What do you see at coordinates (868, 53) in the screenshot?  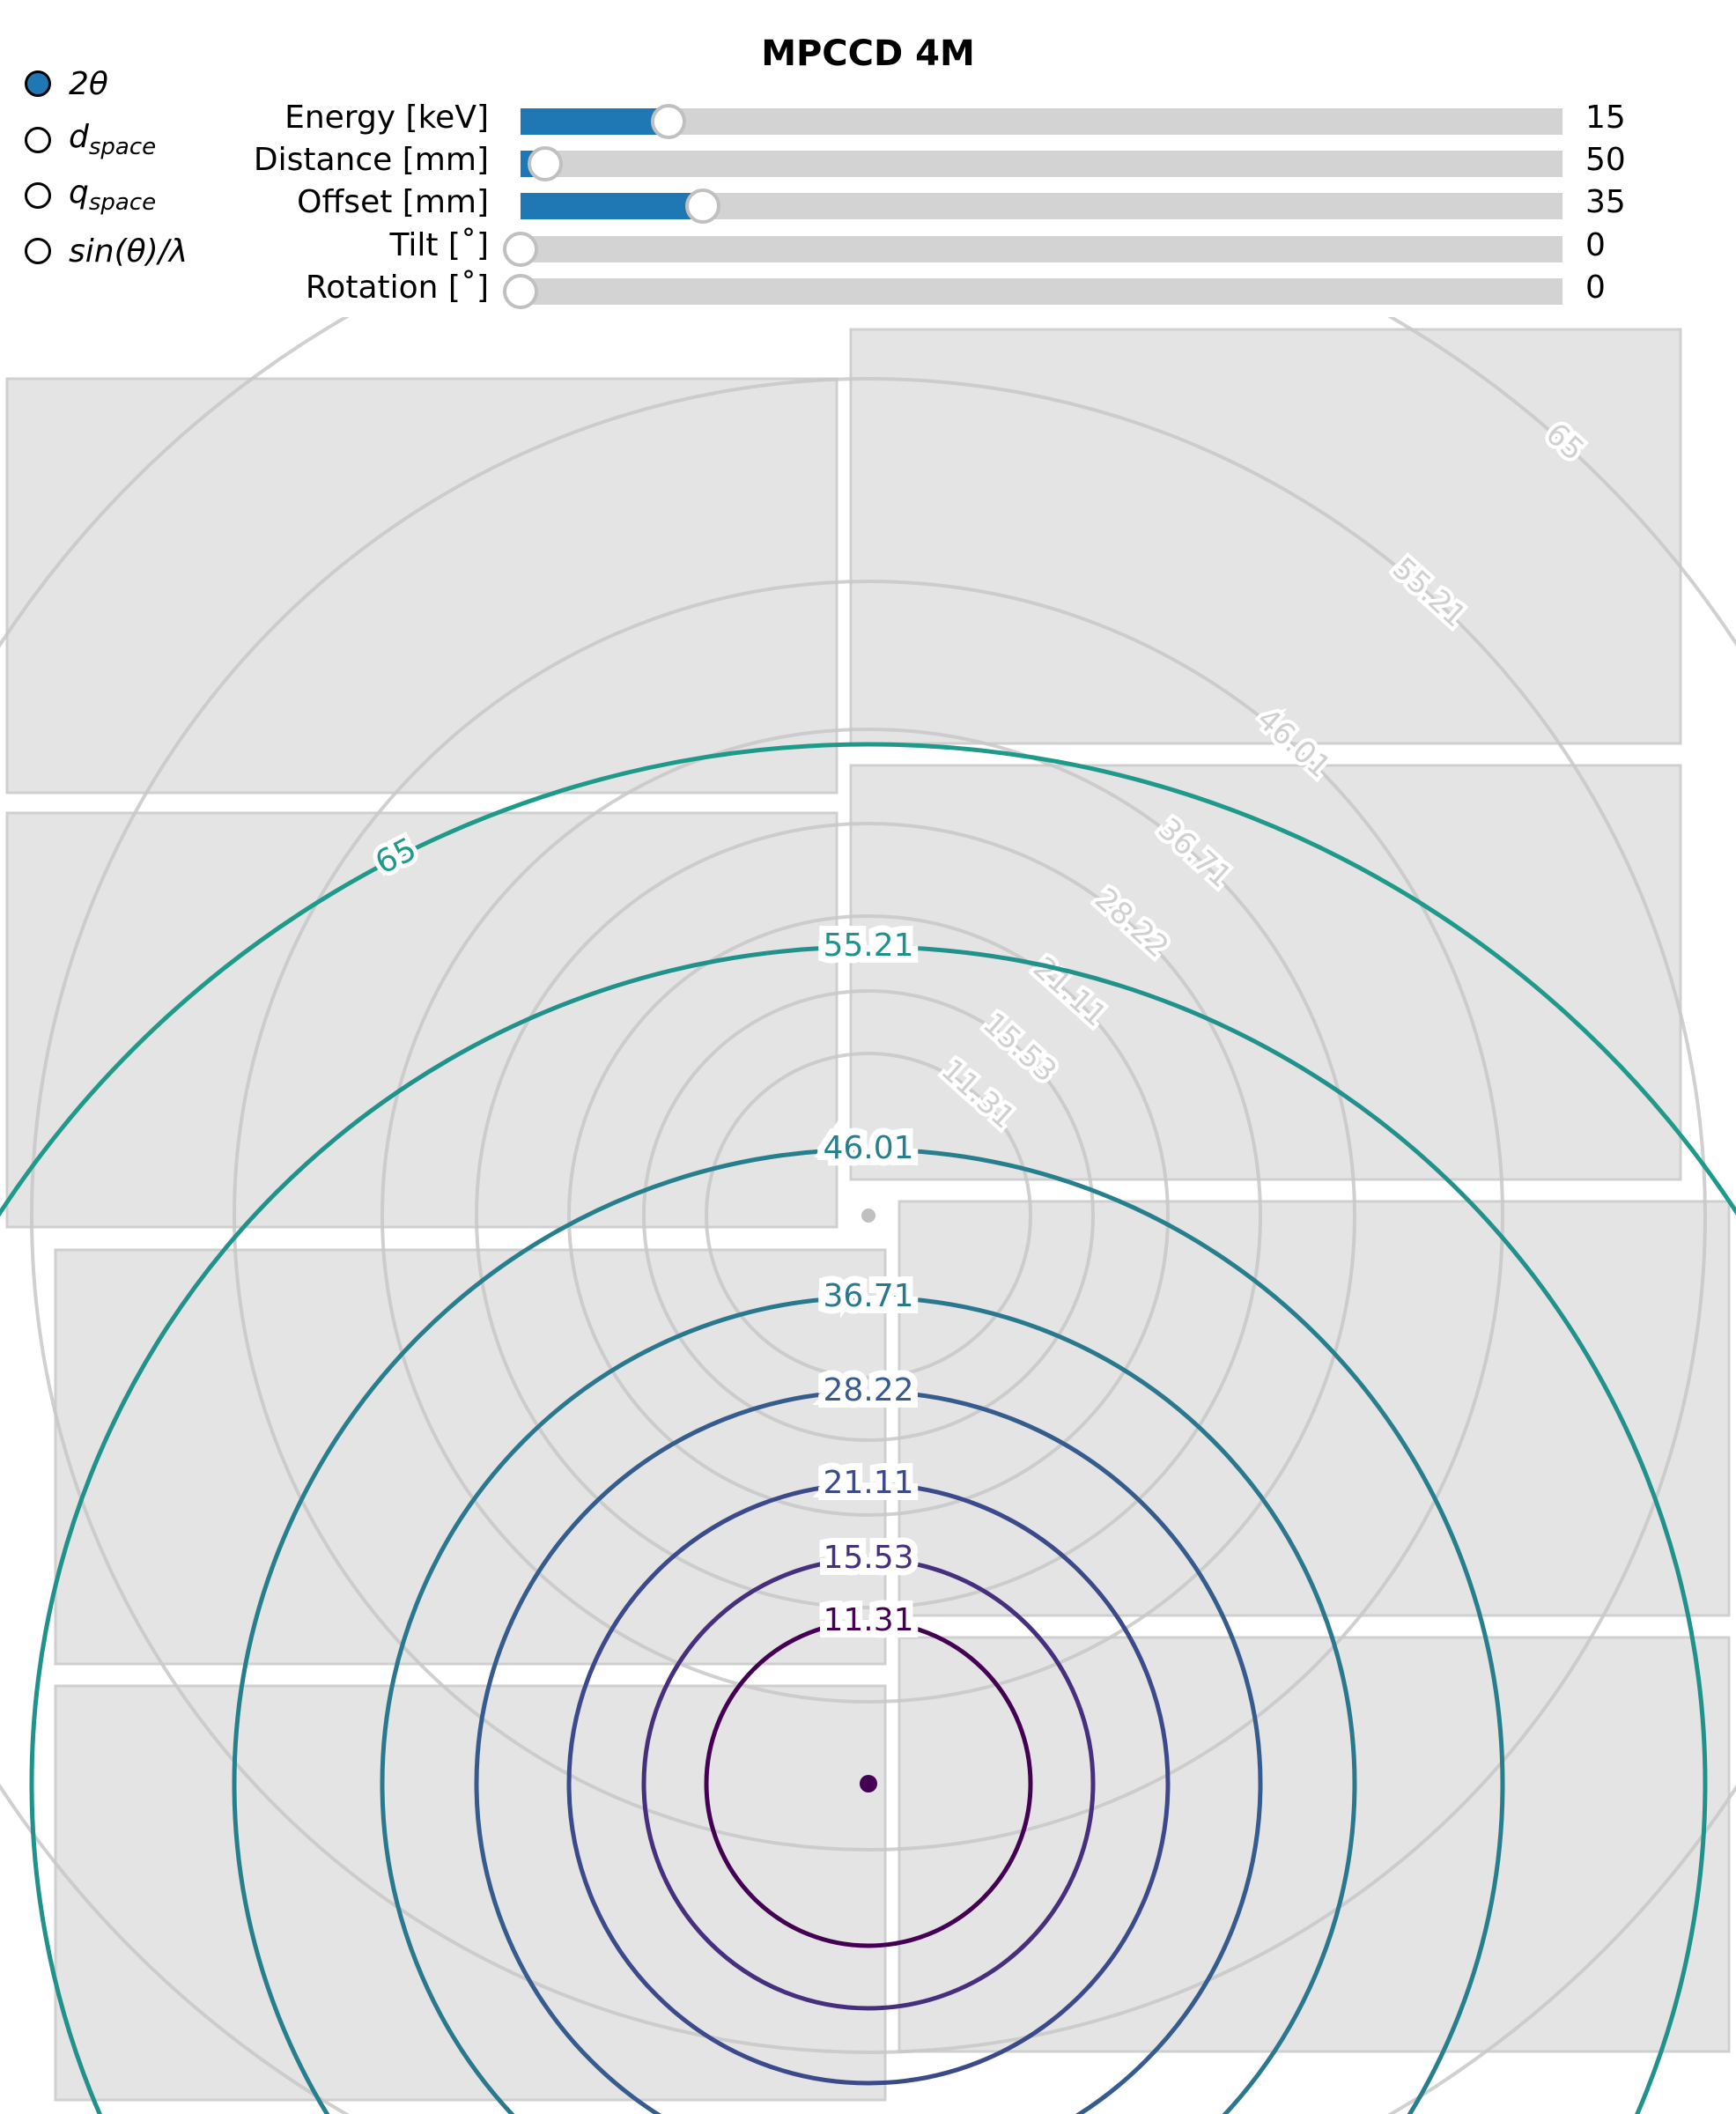 I see `plot-title: MPCCD 4M` at bounding box center [868, 53].